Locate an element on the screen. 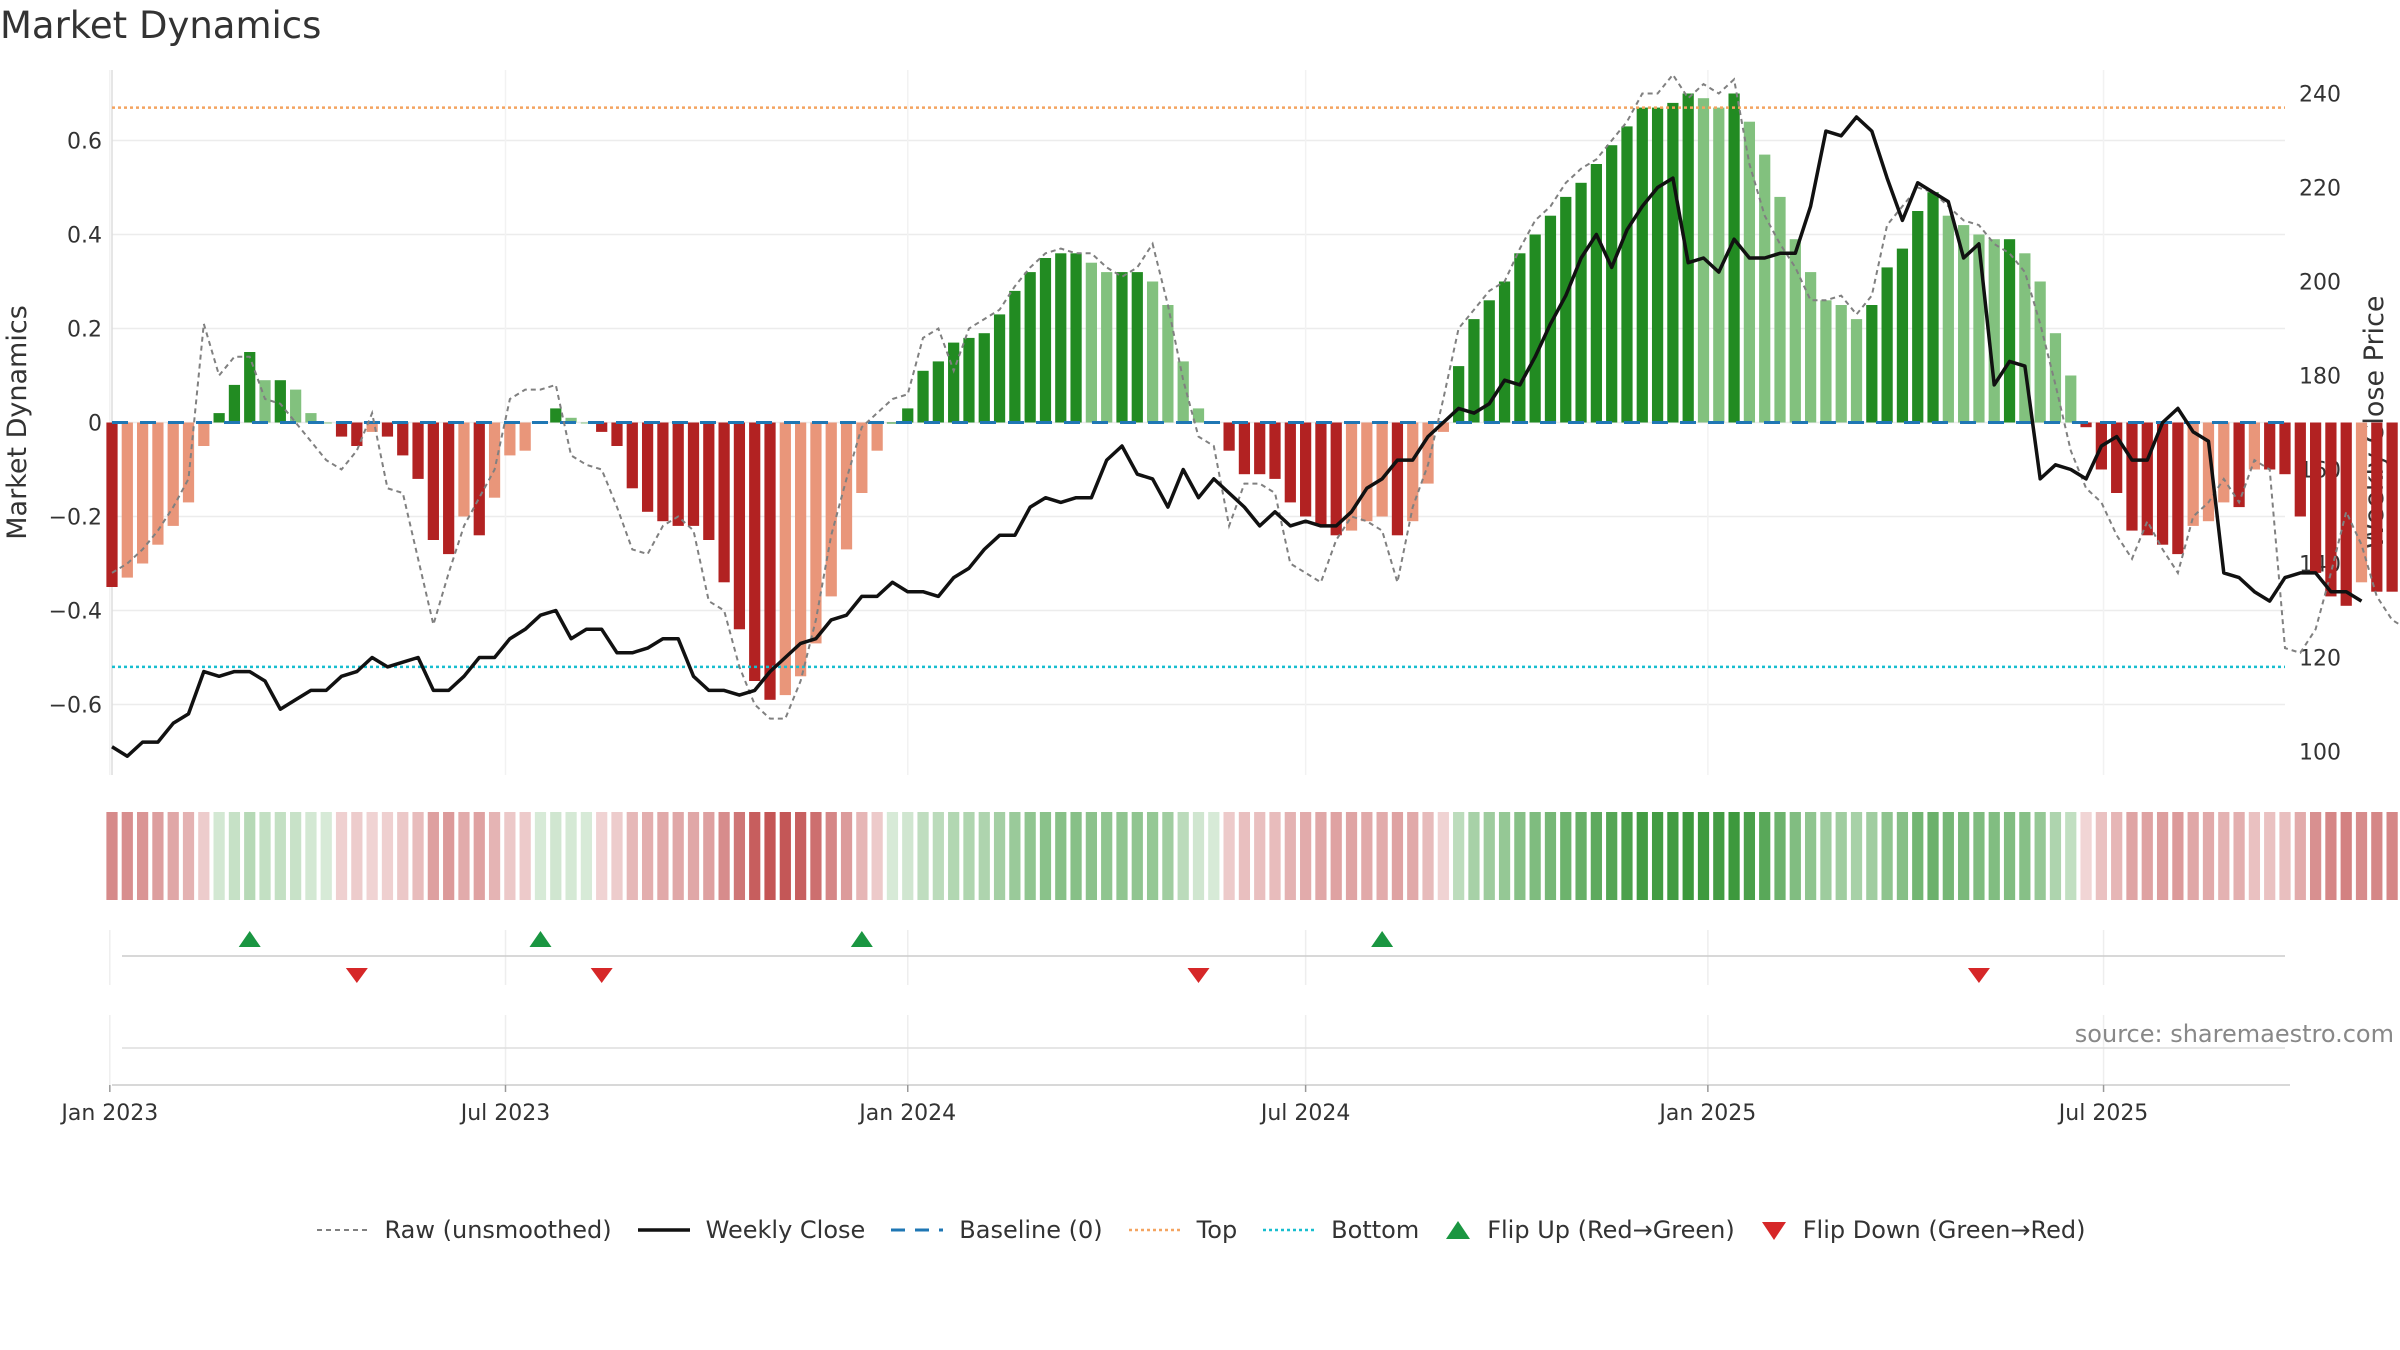 The image size is (2400, 1350). x-tick-label: Jan 2025 is located at coordinates (1706, 1113).